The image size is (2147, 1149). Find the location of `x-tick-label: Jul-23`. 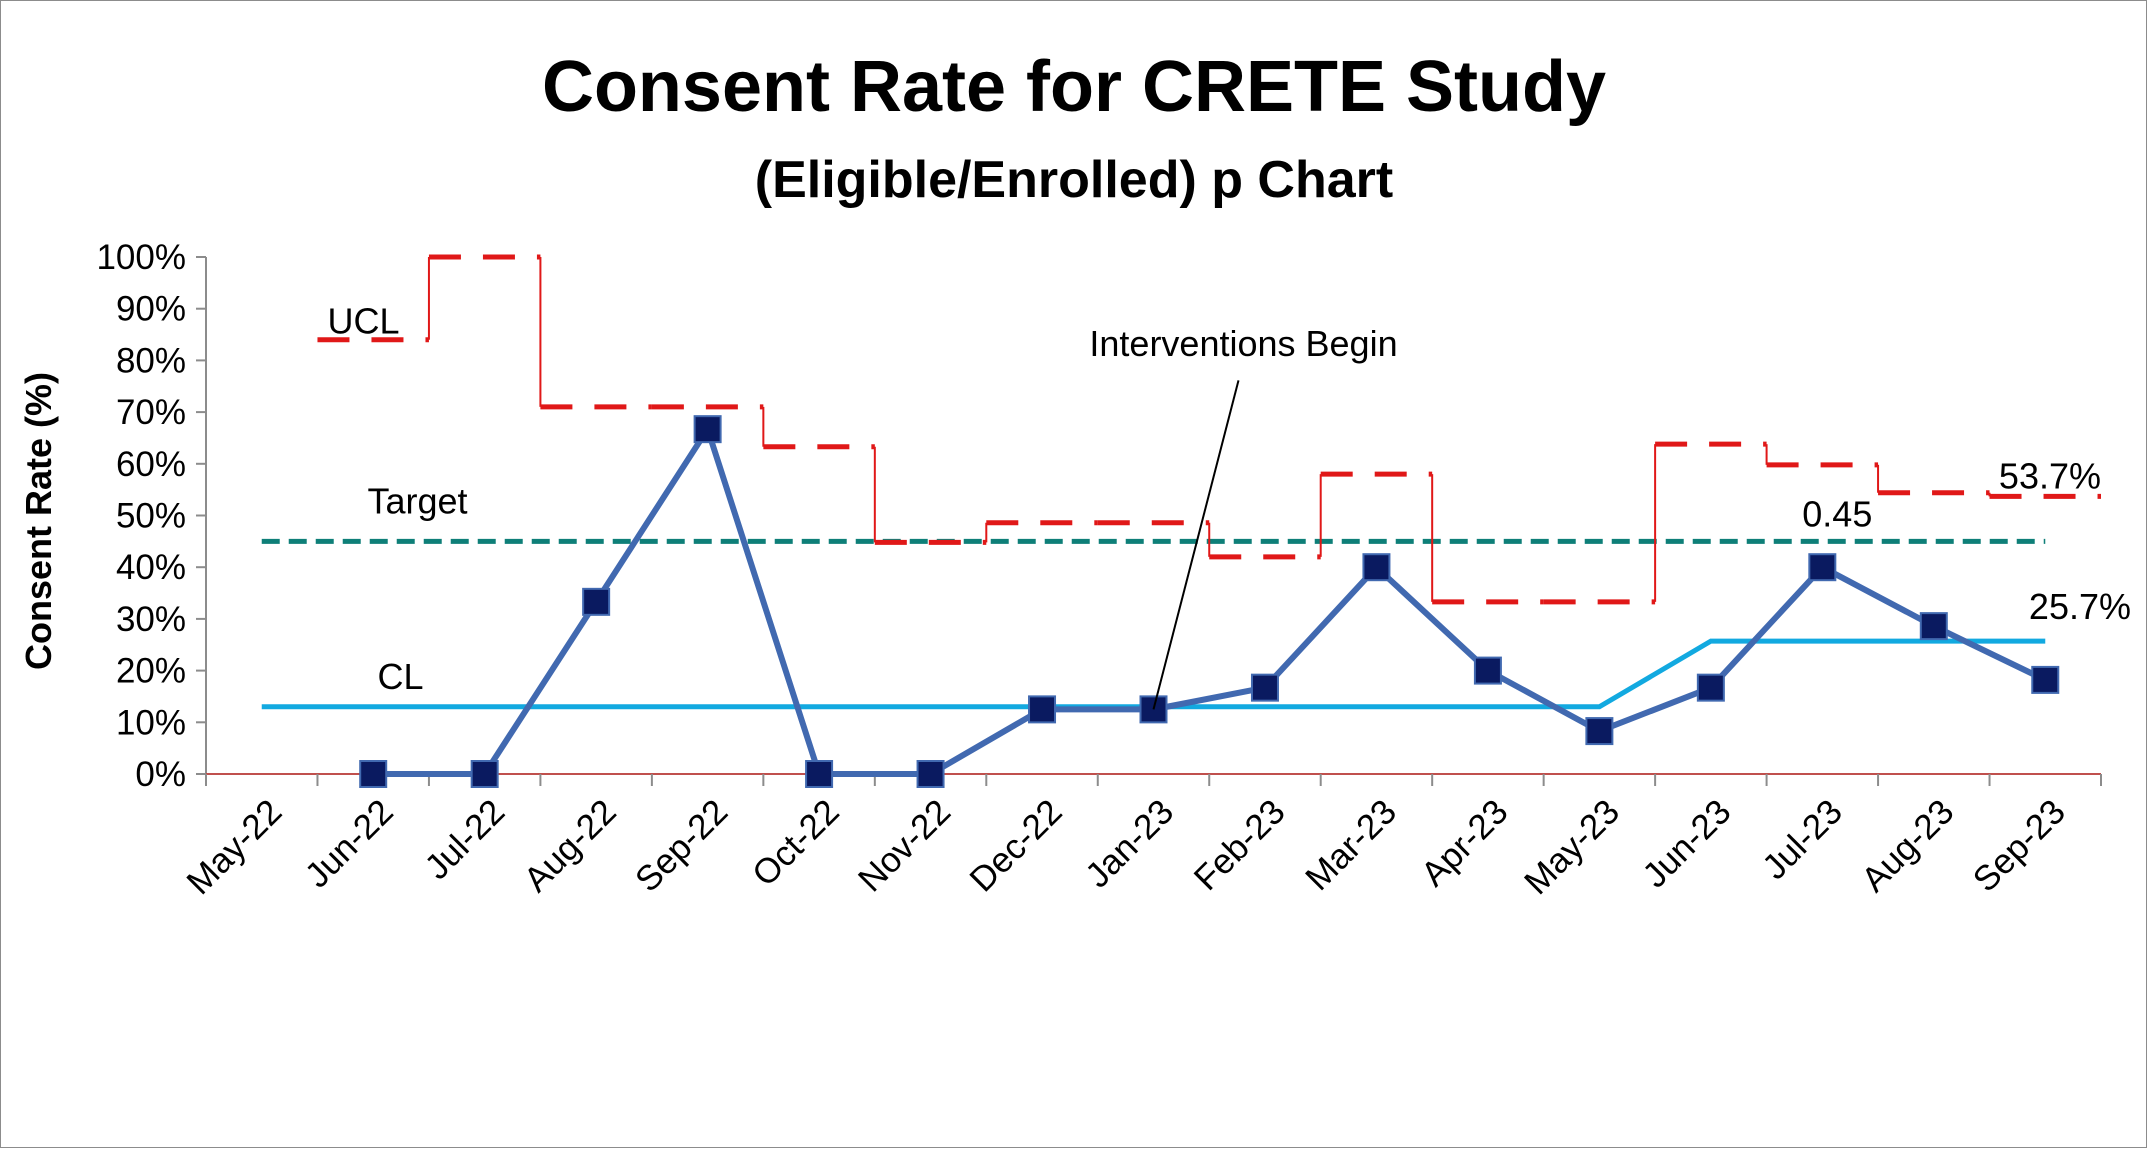

x-tick-label: Jul-23 is located at coordinates (1802, 839).